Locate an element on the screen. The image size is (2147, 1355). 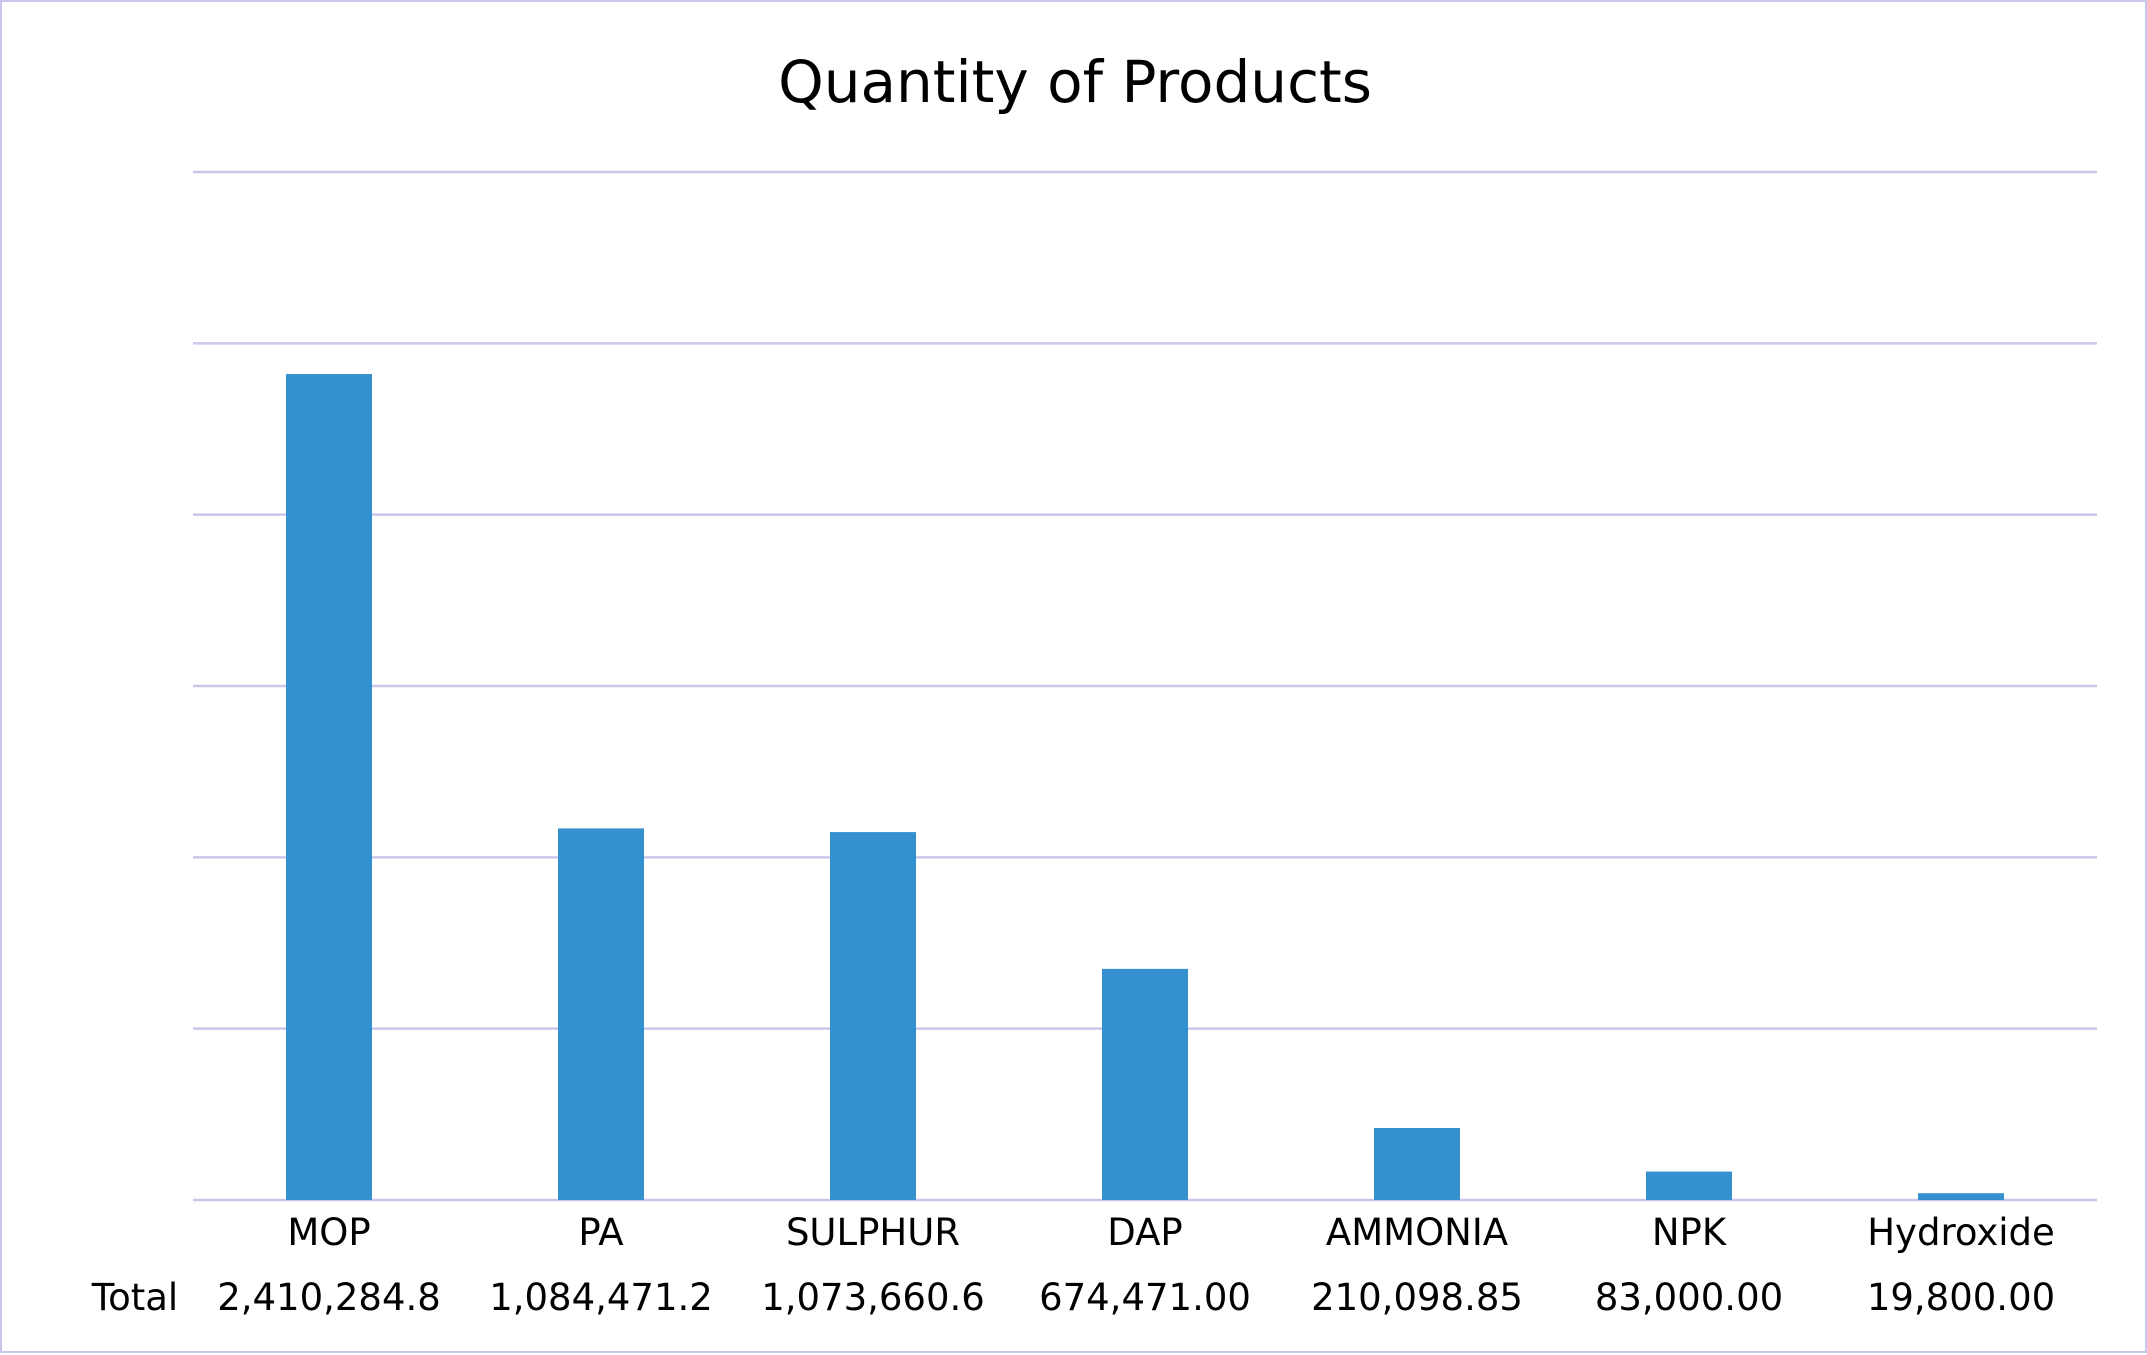
value-label-ammonia: 210,098.85 is located at coordinates (1417, 1297).